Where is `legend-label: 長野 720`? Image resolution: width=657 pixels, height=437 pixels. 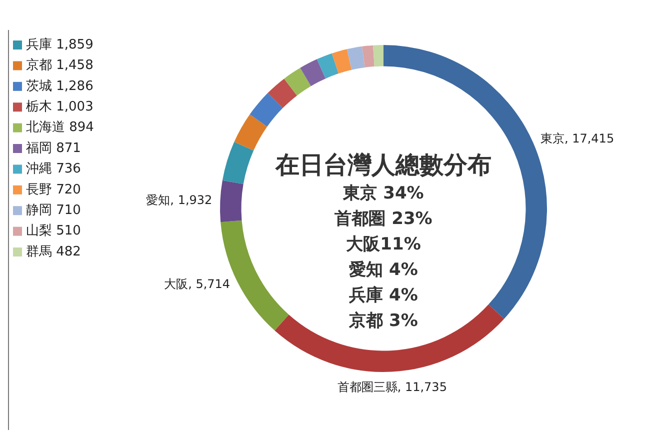 legend-label: 長野 720 is located at coordinates (53, 190).